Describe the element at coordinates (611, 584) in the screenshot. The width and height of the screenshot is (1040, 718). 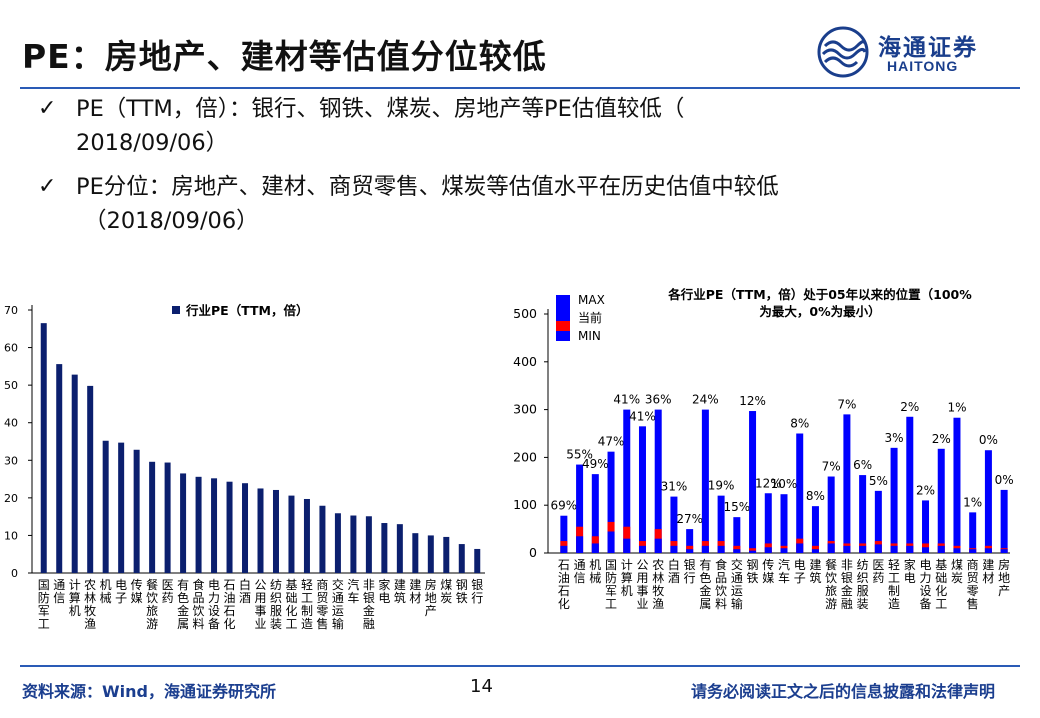
I see `x-tick-label: 国防军工` at that location.